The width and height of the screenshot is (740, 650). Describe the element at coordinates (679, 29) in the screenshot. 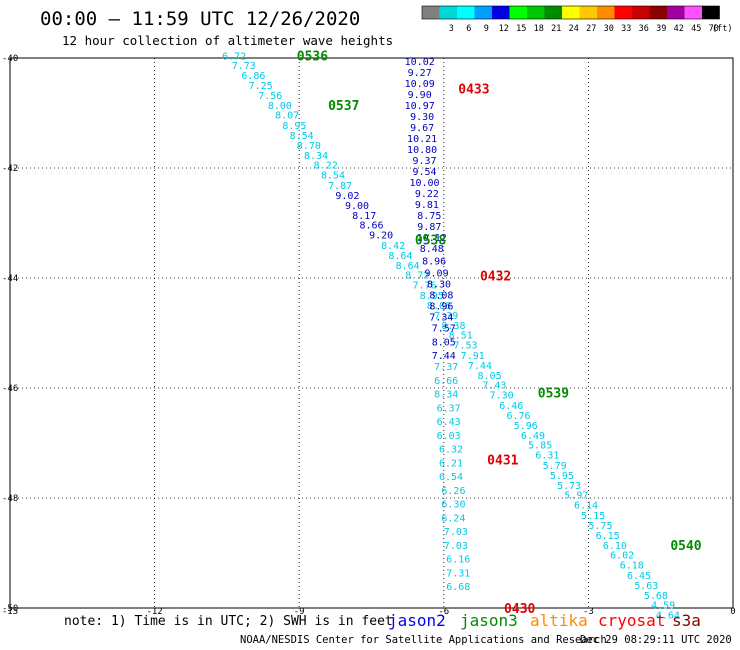

I see `color-scale-label: 42` at that location.